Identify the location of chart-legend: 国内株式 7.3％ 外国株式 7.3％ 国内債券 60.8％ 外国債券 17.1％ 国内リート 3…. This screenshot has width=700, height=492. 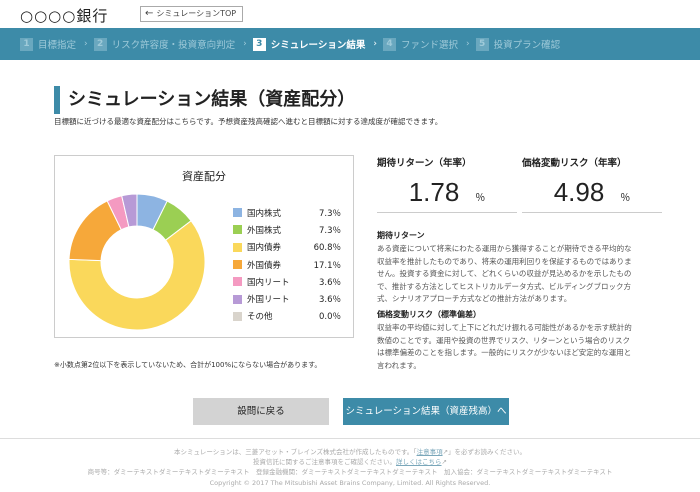
(287, 264).